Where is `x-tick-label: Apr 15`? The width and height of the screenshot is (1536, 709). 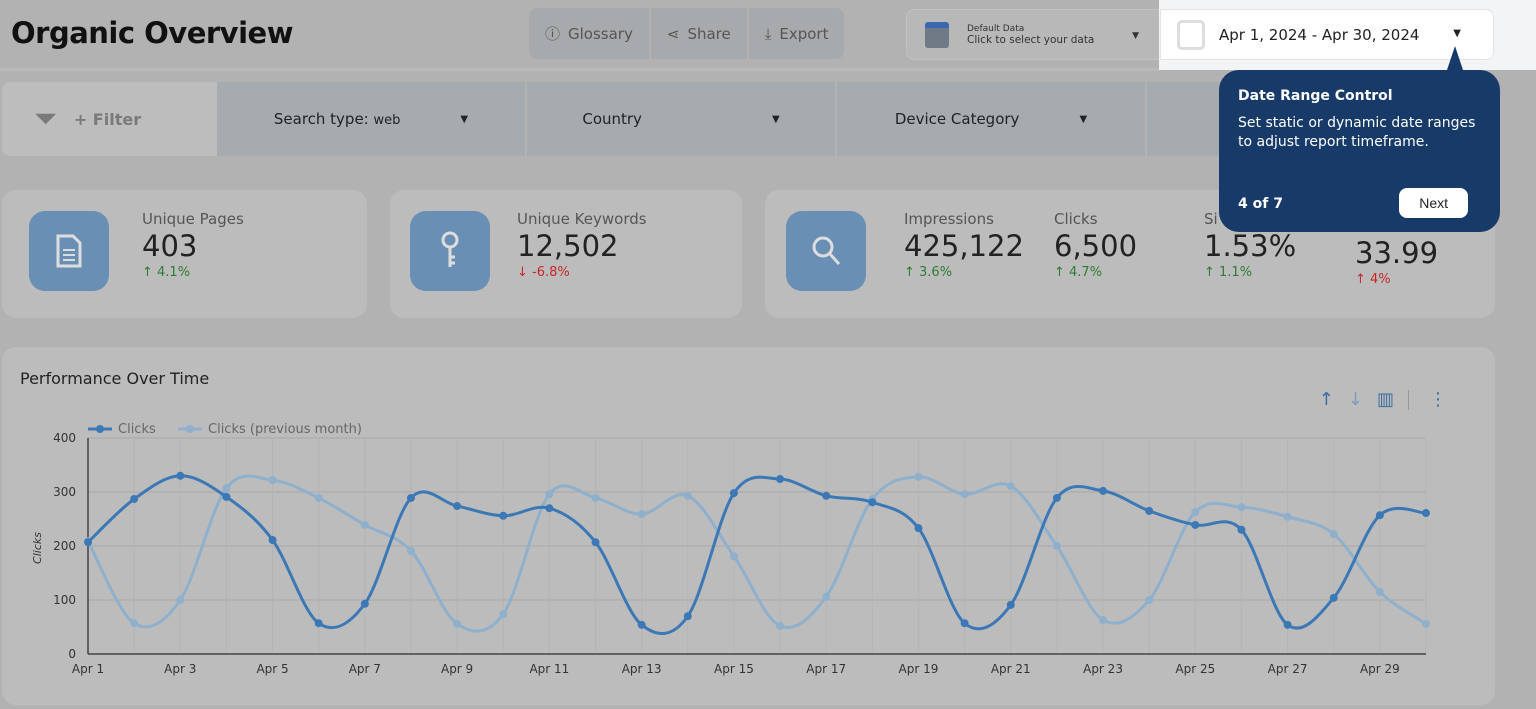
x-tick-label: Apr 15 is located at coordinates (734, 669).